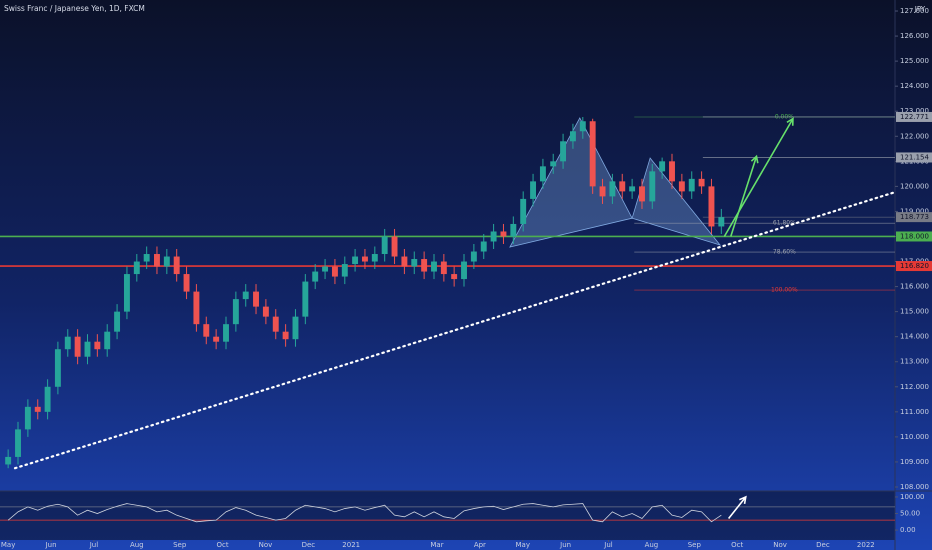 This screenshot has height=550, width=932. I want to click on x-tick-label: Sep, so click(695, 545).